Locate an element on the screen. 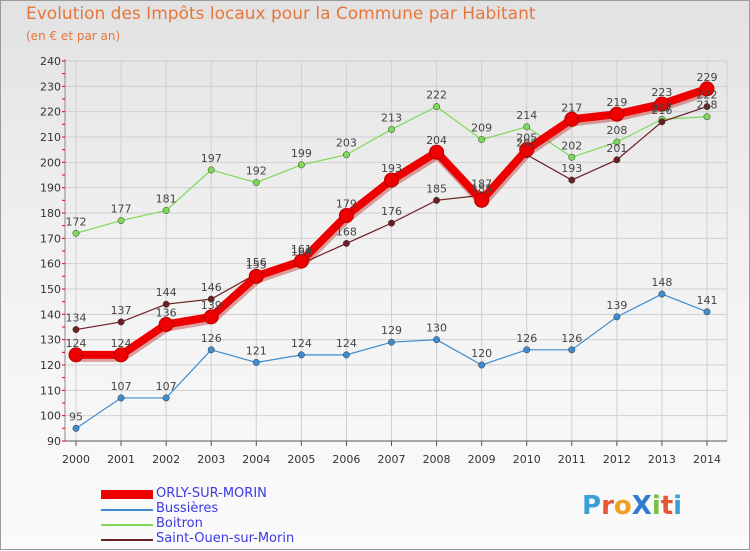  y-tick-label: 170 is located at coordinates (50, 238).